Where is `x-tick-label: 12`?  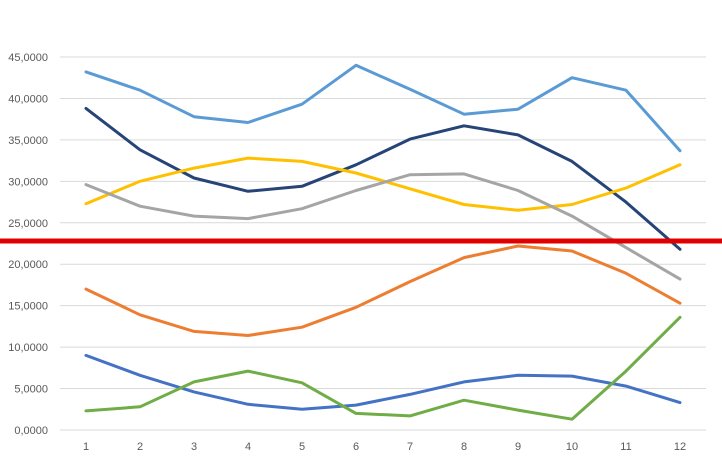
x-tick-label: 12 is located at coordinates (680, 447).